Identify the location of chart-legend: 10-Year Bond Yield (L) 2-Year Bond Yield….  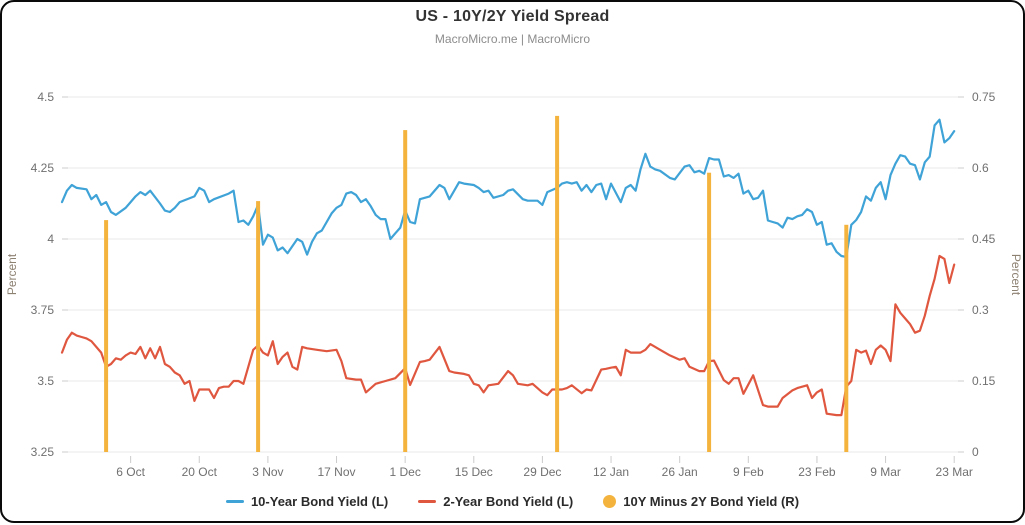
(512, 501).